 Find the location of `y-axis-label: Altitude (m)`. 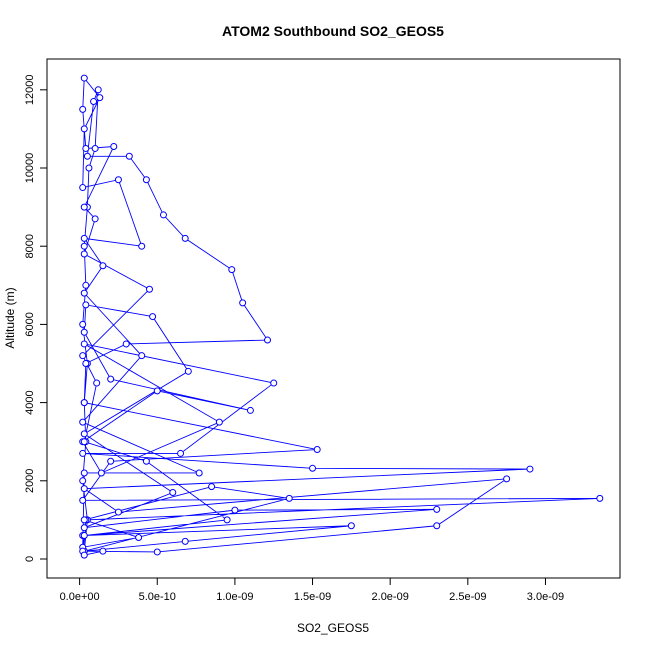

y-axis-label: Altitude (m) is located at coordinates (10, 317).